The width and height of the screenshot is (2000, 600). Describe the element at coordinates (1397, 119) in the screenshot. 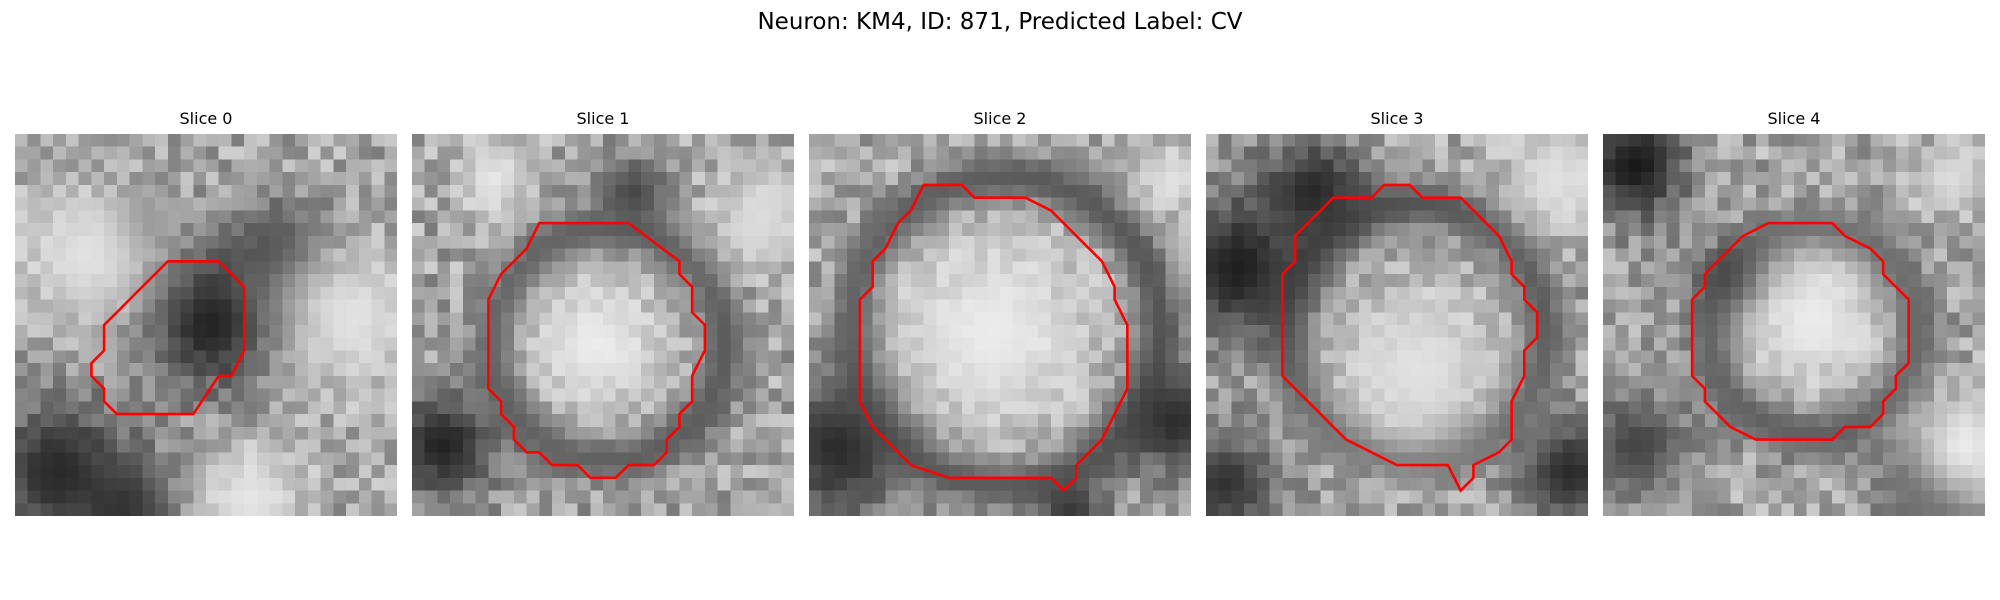

I see `slice-title: Slice 3` at that location.